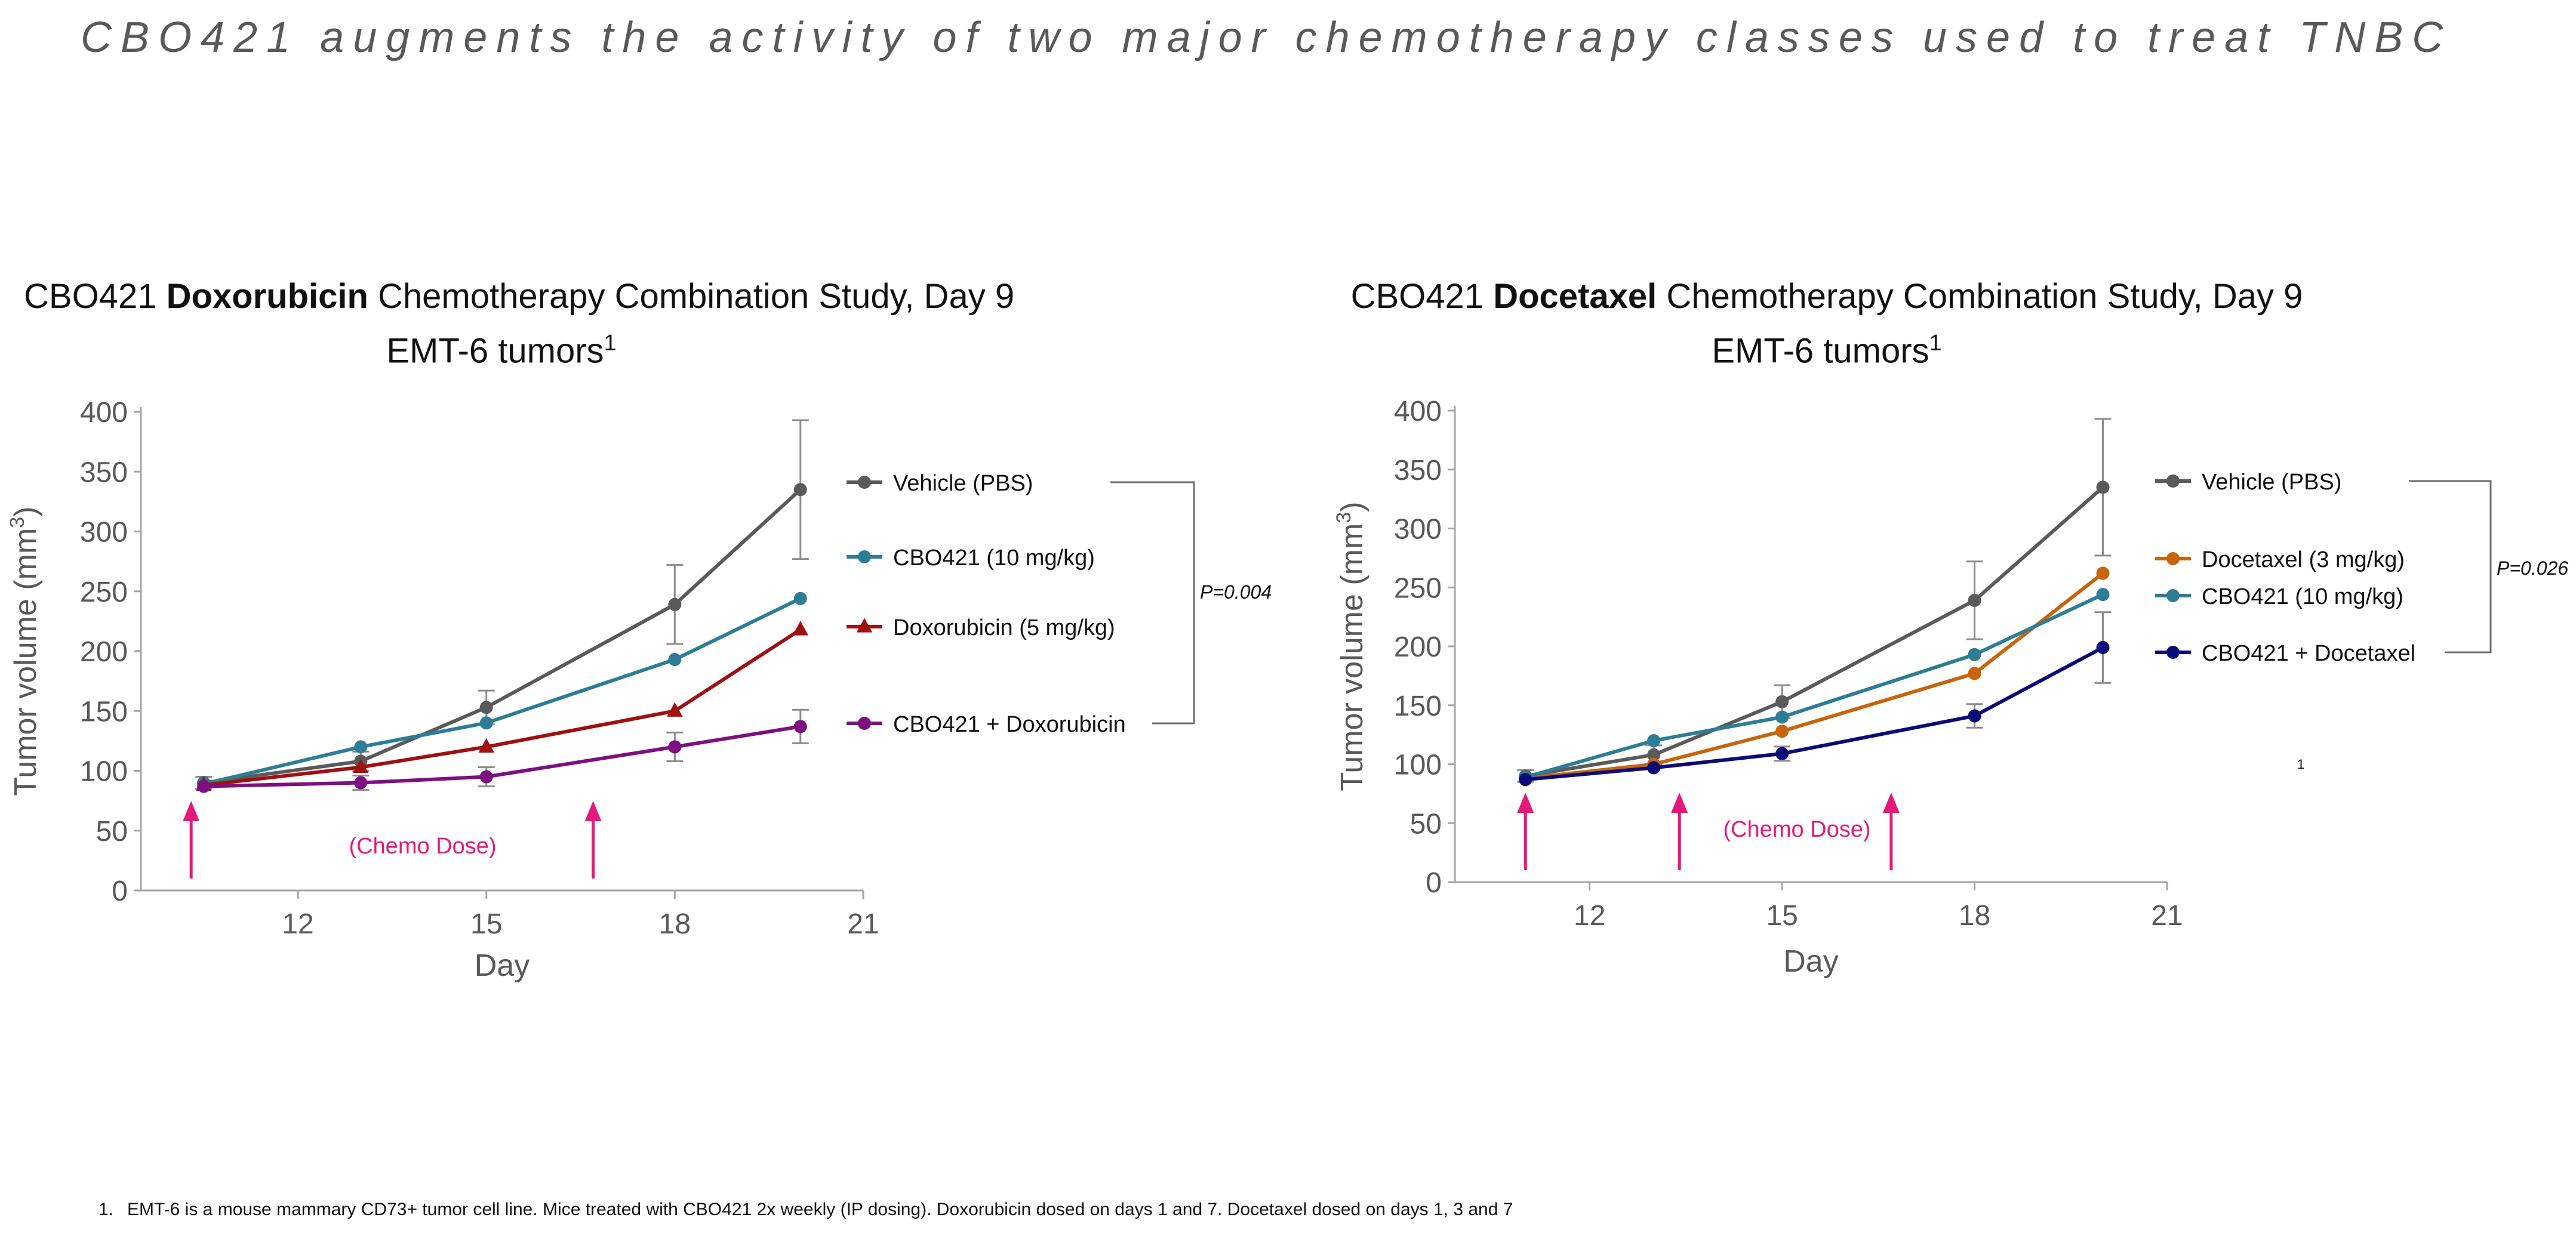 The image size is (2576, 1239). What do you see at coordinates (2302, 596) in the screenshot?
I see `chart-2-legend-label-3: CBO421 (10 mg/kg)` at bounding box center [2302, 596].